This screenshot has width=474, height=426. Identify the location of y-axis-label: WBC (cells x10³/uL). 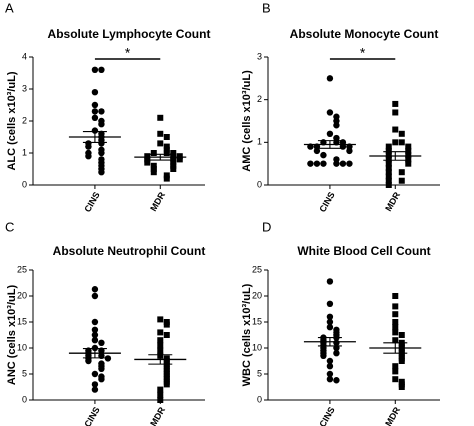
(247, 334).